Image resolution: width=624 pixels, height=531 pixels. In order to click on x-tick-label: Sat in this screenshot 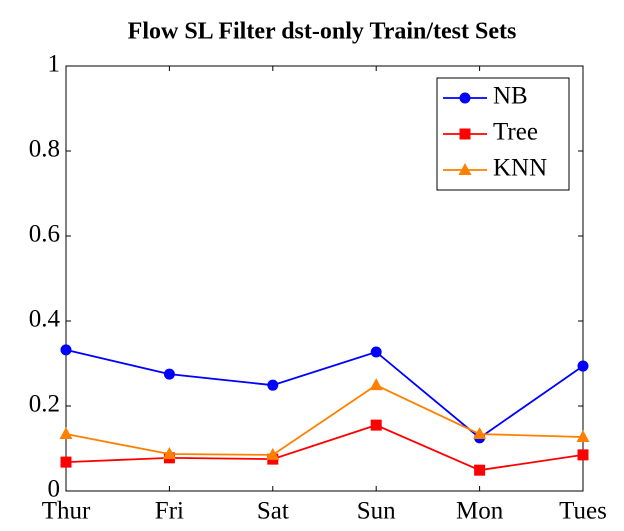, I will do `click(273, 511)`.